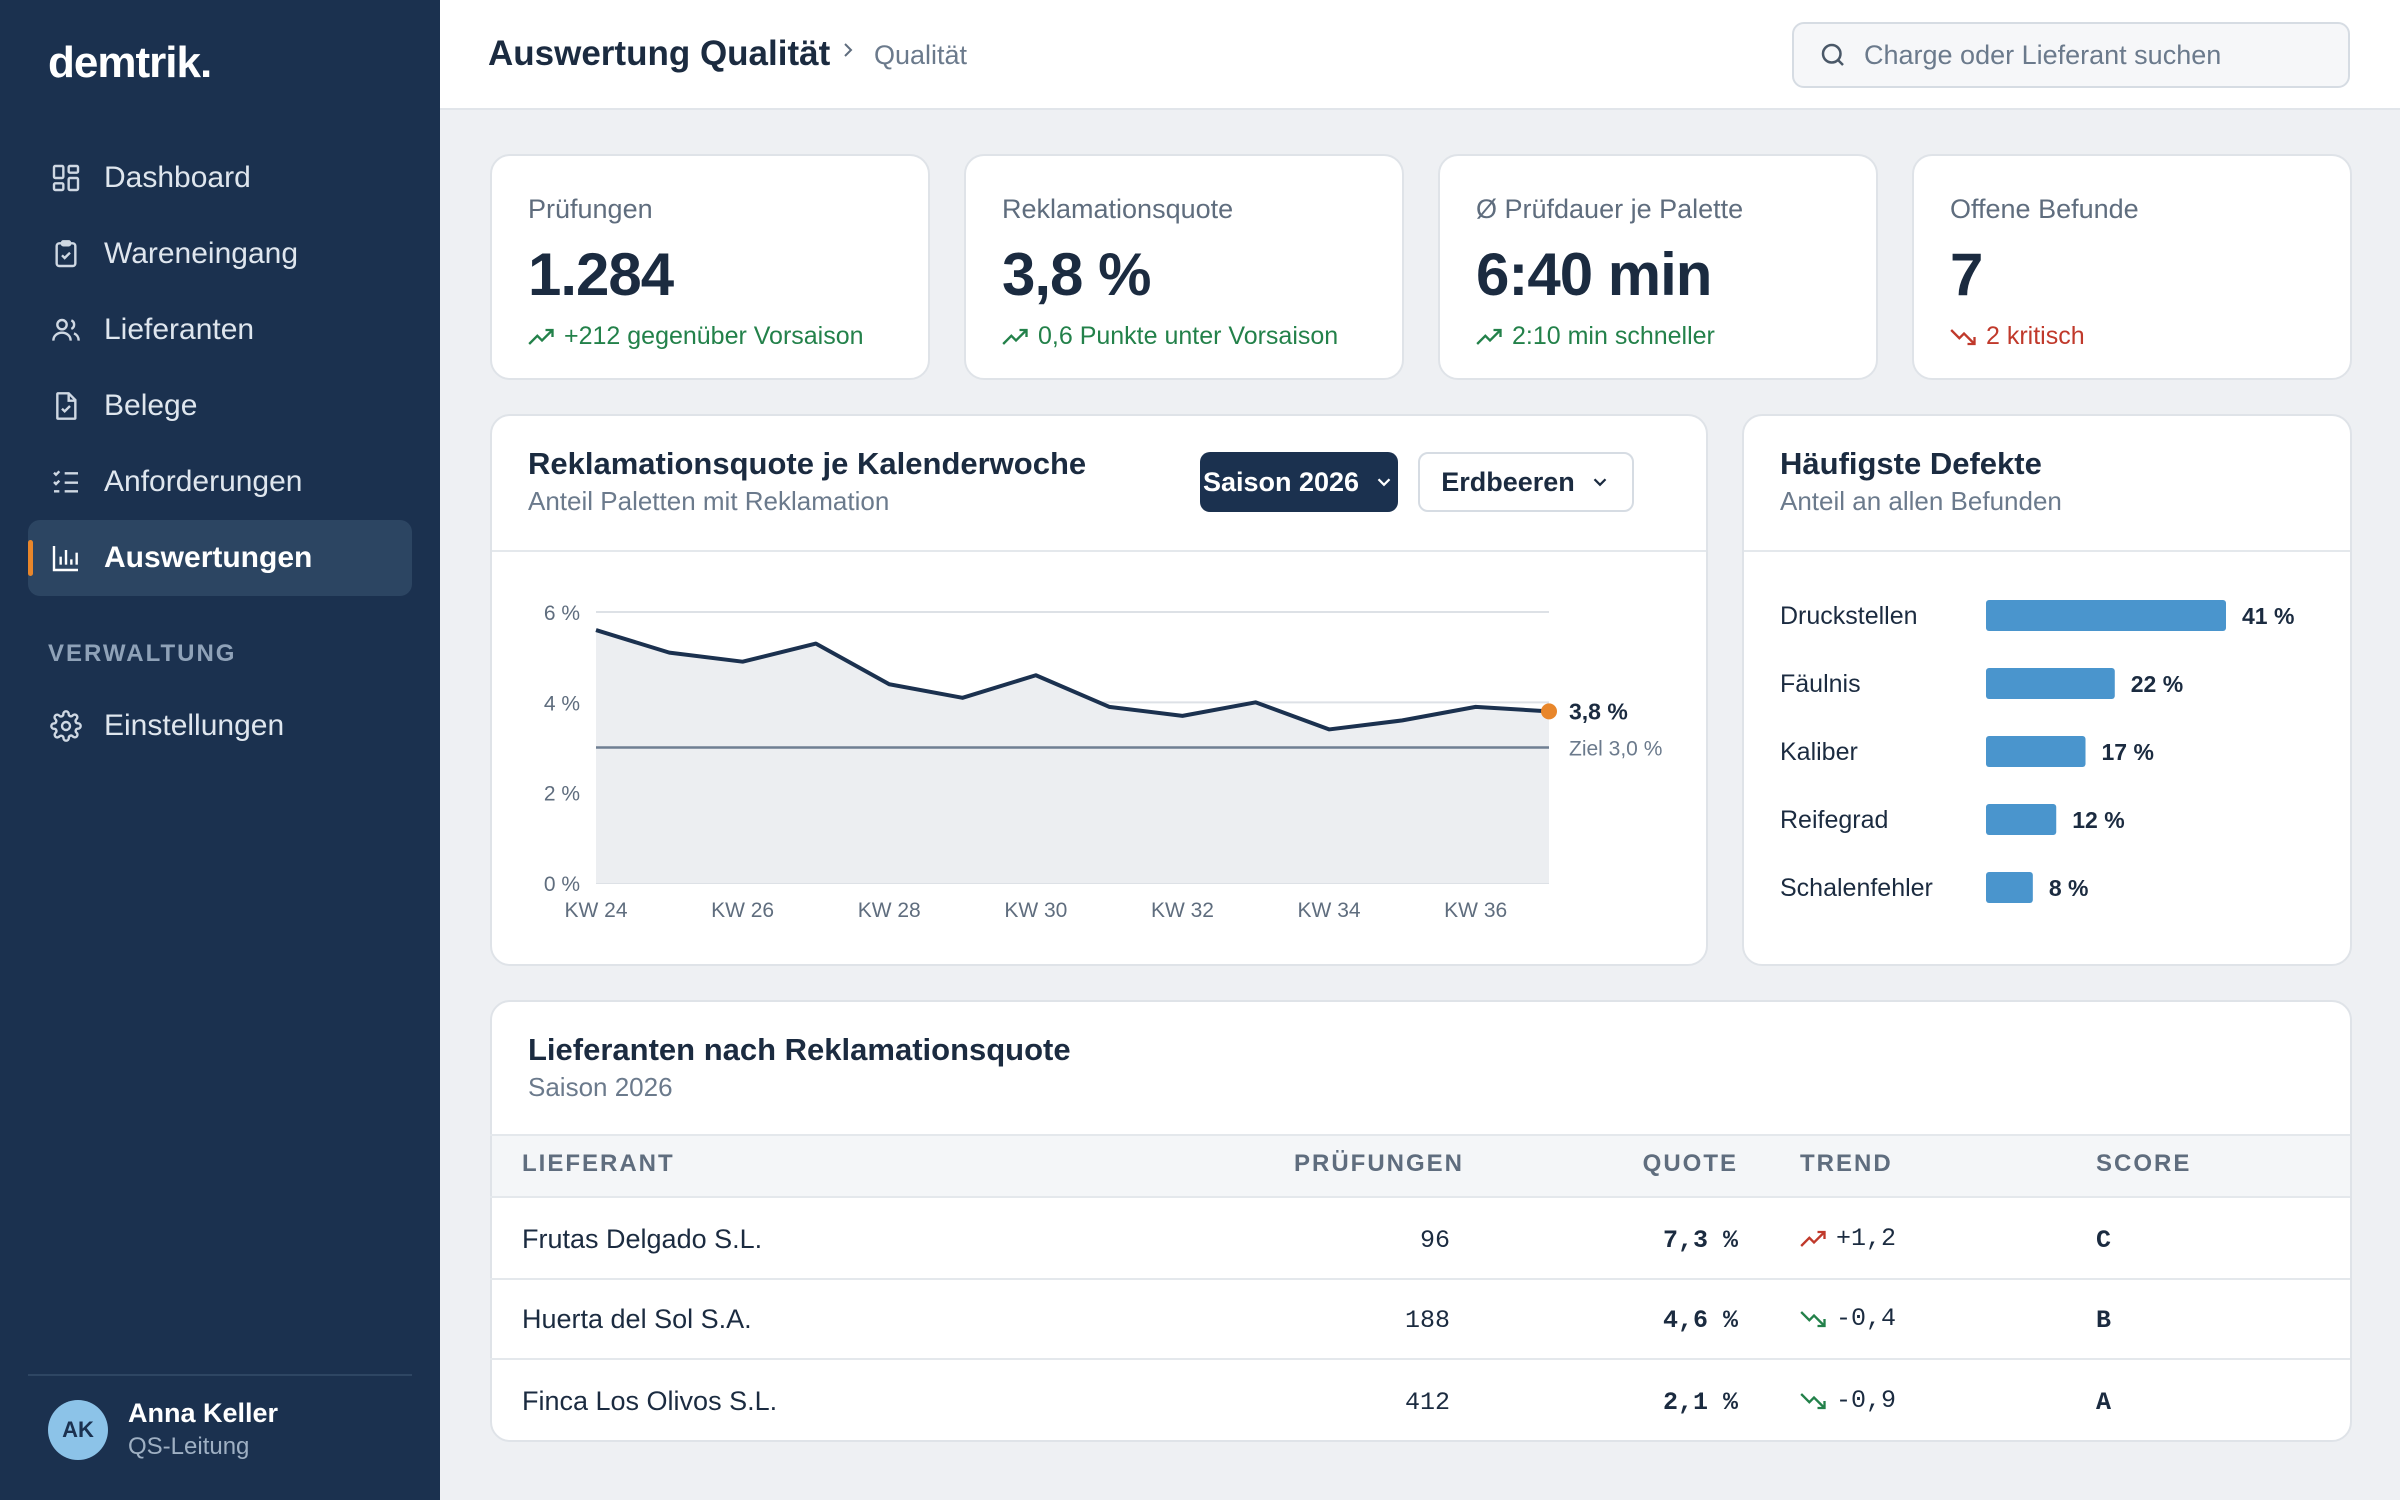 This screenshot has width=2400, height=1500. I want to click on dashboard-icon, so click(66, 178).